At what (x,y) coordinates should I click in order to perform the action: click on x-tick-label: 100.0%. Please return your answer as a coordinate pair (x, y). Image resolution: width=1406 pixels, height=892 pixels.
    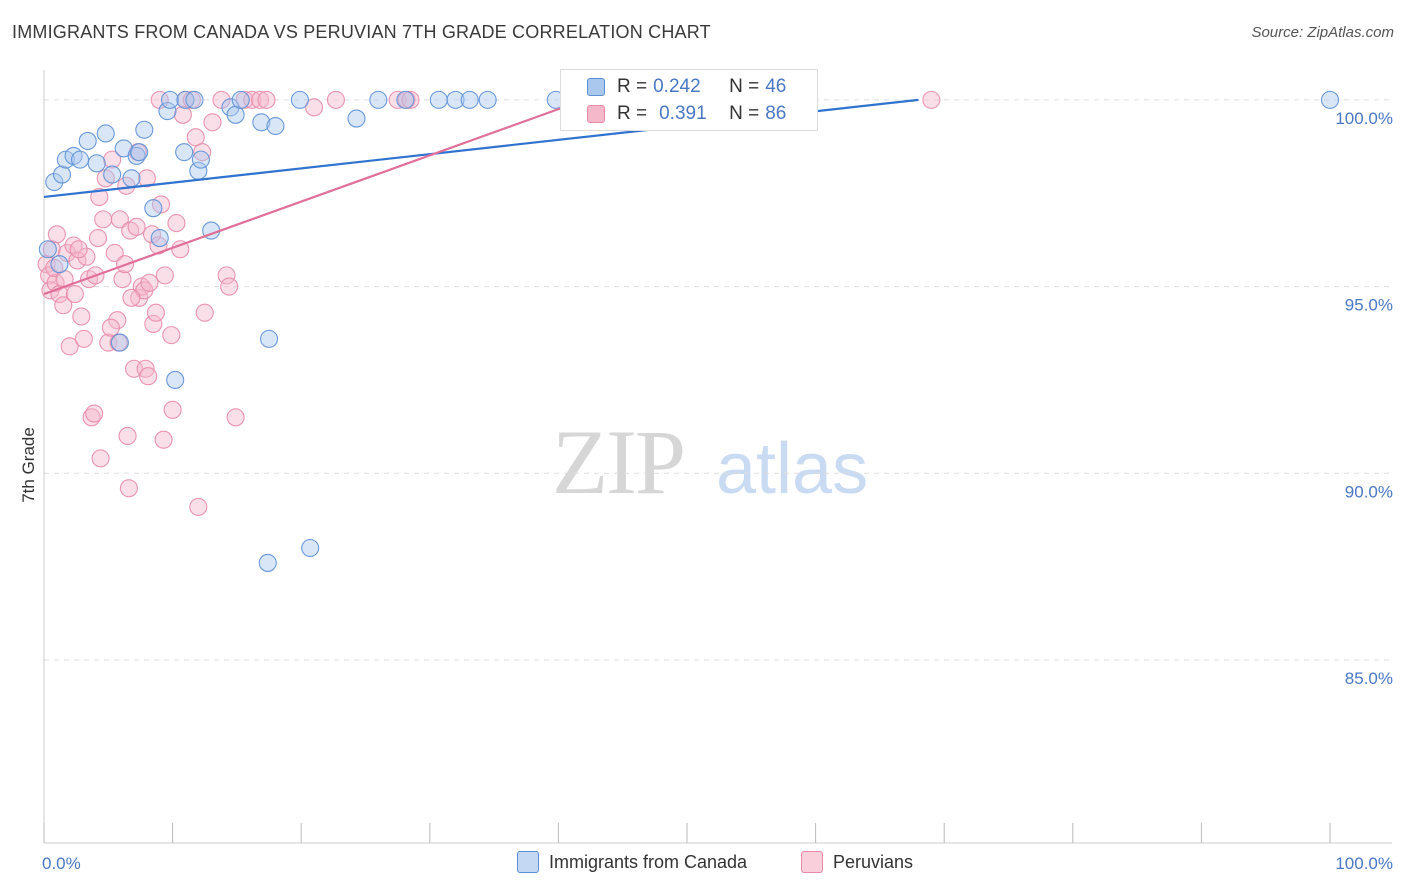
    Looking at the image, I should click on (1364, 863).